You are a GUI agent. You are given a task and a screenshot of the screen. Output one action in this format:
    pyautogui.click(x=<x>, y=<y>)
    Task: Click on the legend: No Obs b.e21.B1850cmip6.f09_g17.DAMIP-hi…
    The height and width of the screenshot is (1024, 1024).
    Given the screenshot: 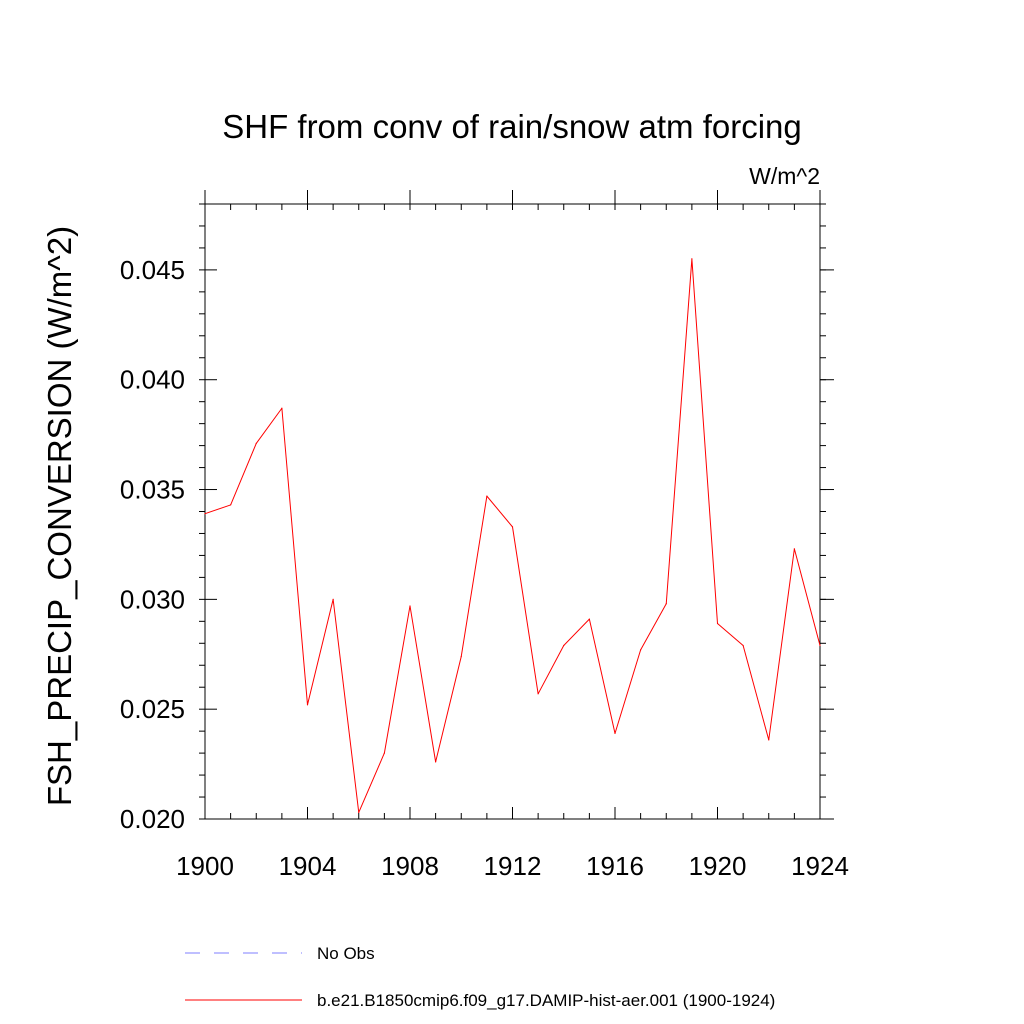 What is the action you would take?
    pyautogui.click(x=480, y=977)
    